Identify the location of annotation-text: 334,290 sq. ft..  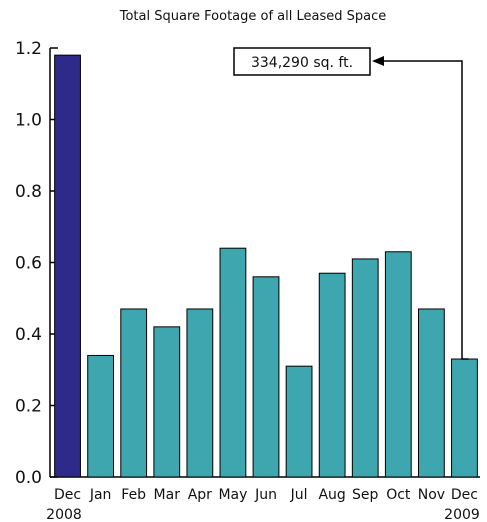
(302, 63).